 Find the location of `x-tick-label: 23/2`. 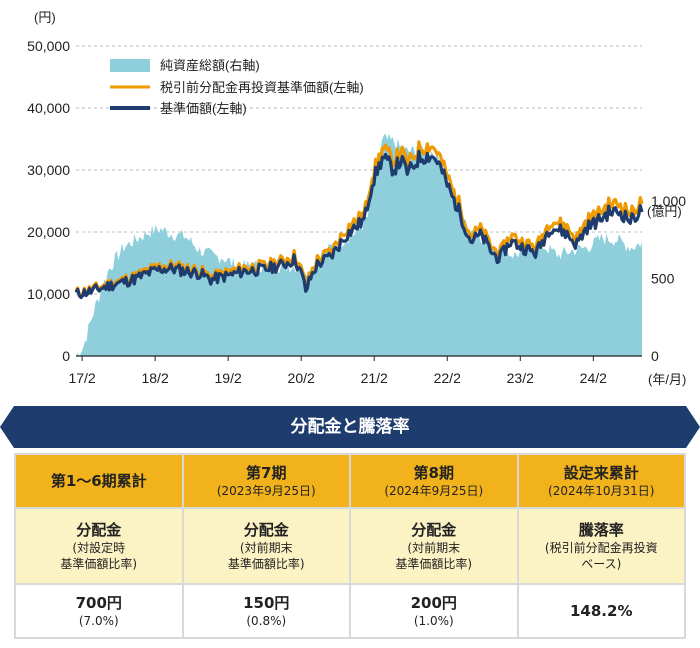

x-tick-label: 23/2 is located at coordinates (520, 378).